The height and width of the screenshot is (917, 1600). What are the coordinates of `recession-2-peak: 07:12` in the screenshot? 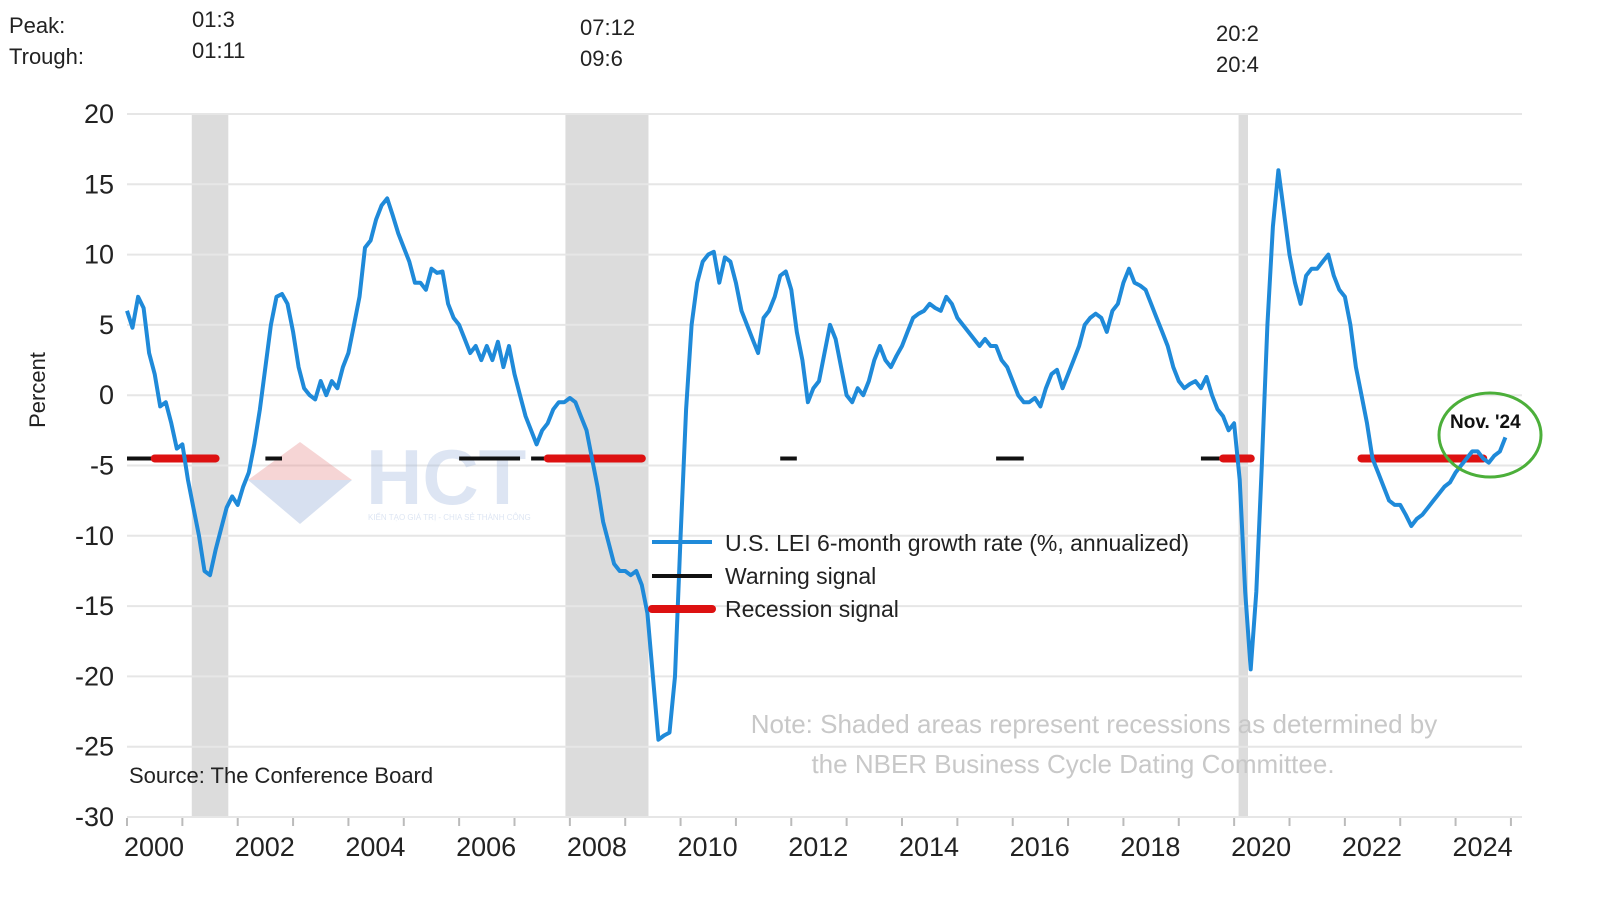 It's located at (608, 27).